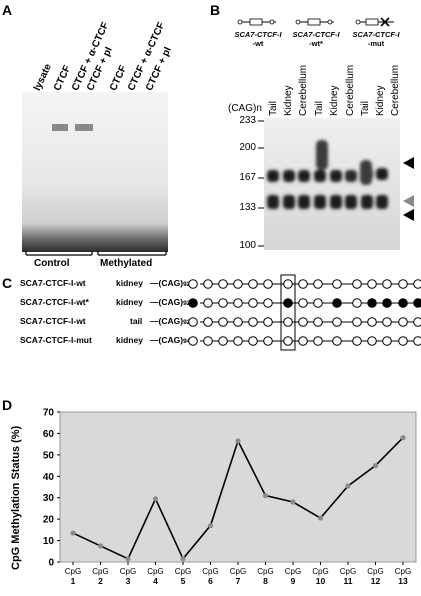 This screenshot has width=421, height=596. Describe the element at coordinates (408, 201) in the screenshot. I see `arrowhead-gray-icon` at that location.